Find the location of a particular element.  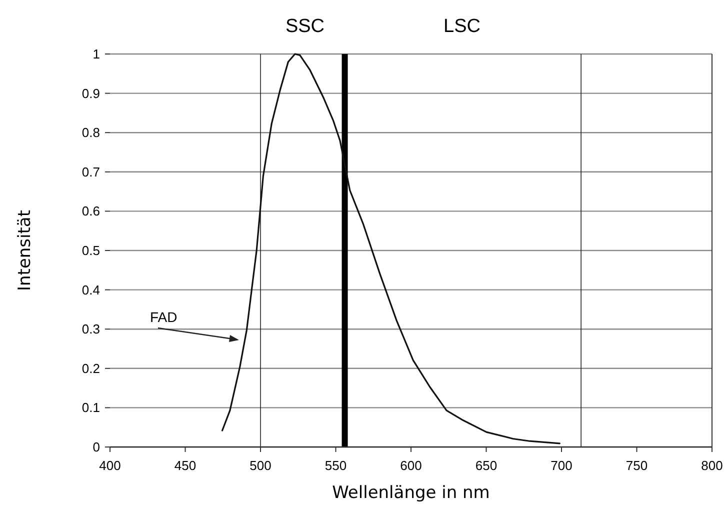

x-tick-label: 750 is located at coordinates (637, 465).